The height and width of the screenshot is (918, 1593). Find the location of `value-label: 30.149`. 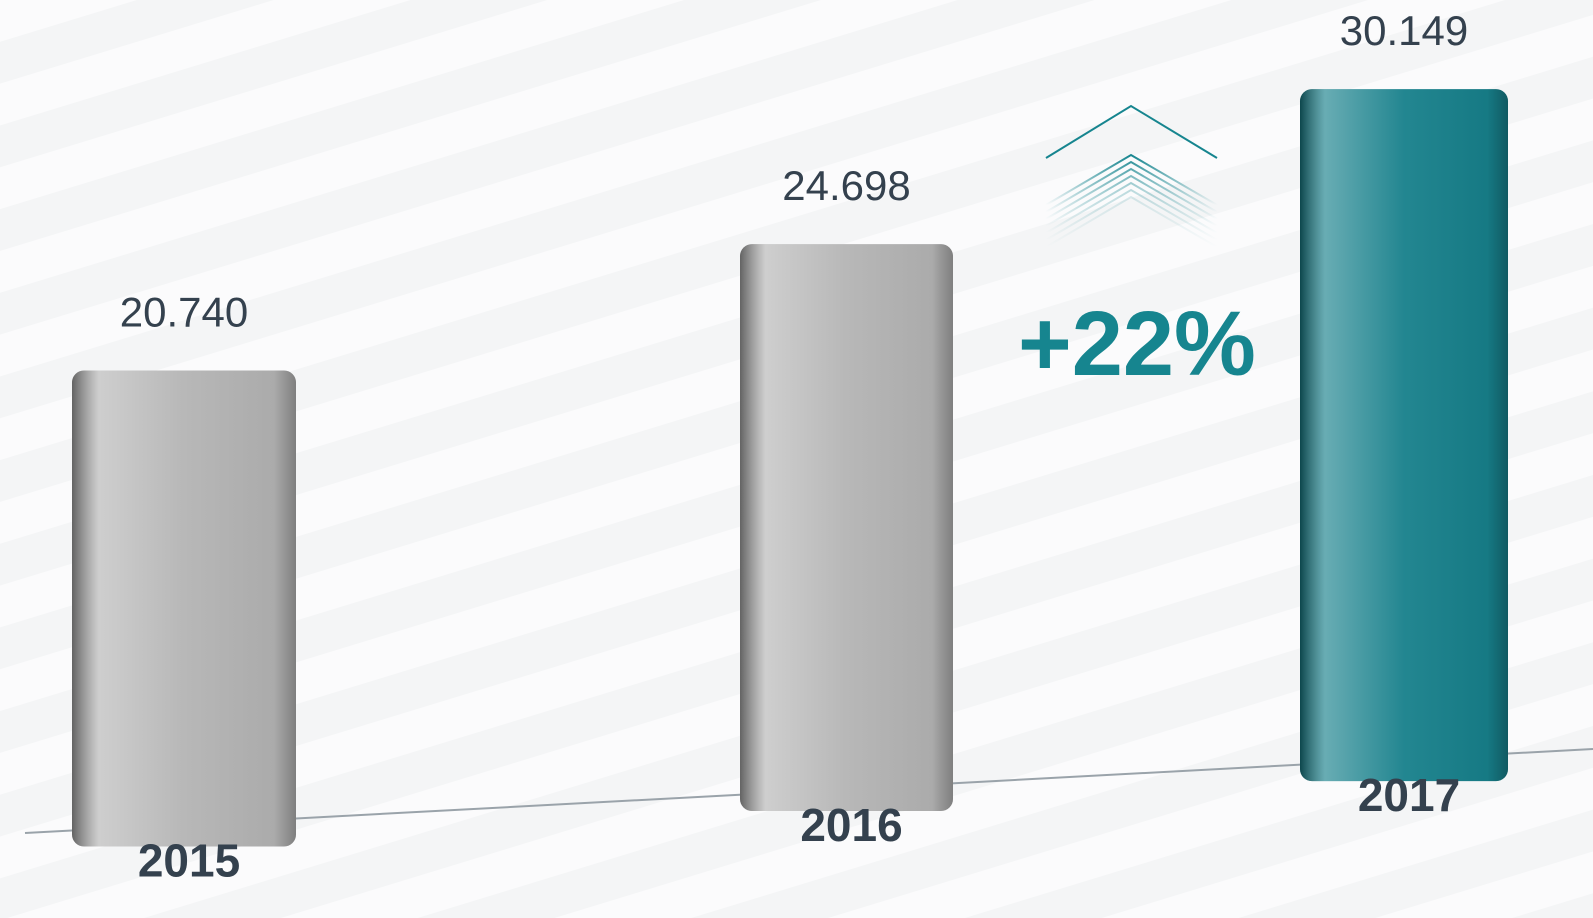

value-label: 30.149 is located at coordinates (1404, 30).